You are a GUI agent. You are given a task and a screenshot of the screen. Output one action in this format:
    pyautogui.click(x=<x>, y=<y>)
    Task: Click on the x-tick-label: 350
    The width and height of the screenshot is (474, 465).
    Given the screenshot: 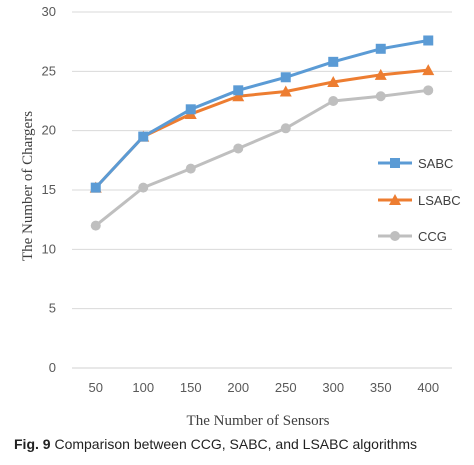 What is the action you would take?
    pyautogui.click(x=381, y=387)
    